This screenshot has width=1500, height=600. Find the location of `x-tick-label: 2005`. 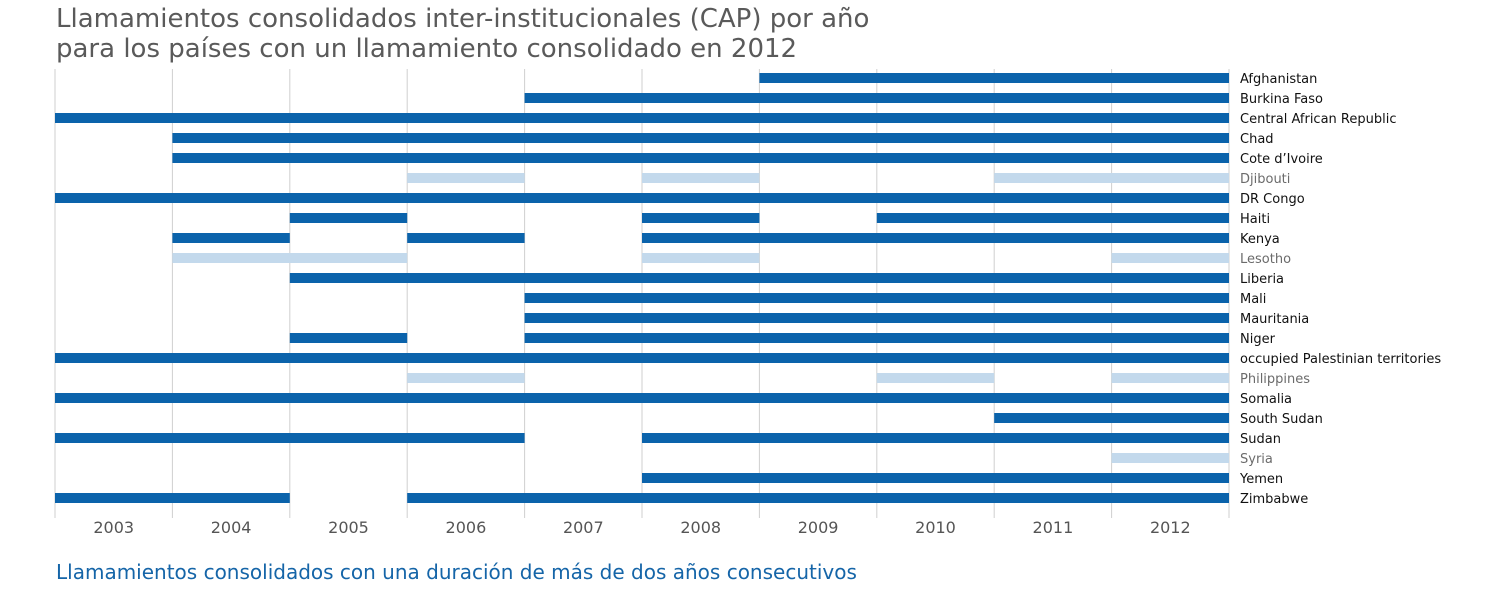

x-tick-label: 2005 is located at coordinates (348, 527).